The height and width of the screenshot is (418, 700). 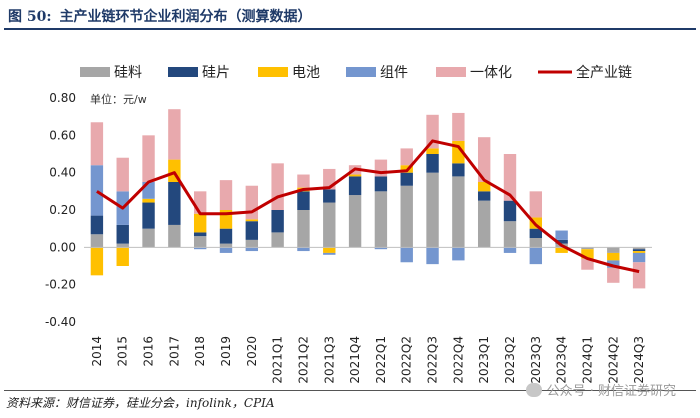 What do you see at coordinates (60, 285) in the screenshot?
I see `y-tick-label: -0.20` at bounding box center [60, 285].